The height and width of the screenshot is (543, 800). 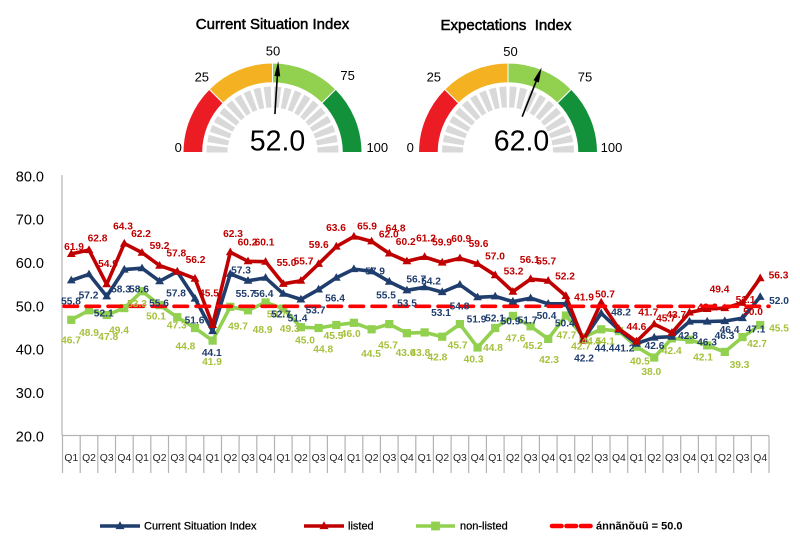 What do you see at coordinates (720, 290) in the screenshot?
I see `svg-text: 49.4` at bounding box center [720, 290].